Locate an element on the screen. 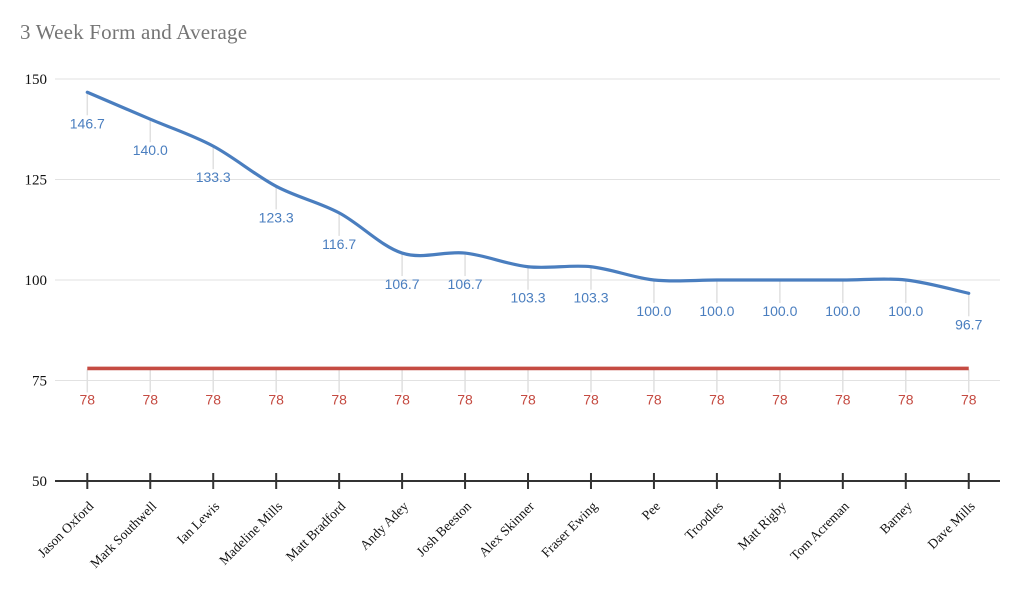 This screenshot has width=1022, height=595. form-data-label: 116.7 is located at coordinates (339, 244).